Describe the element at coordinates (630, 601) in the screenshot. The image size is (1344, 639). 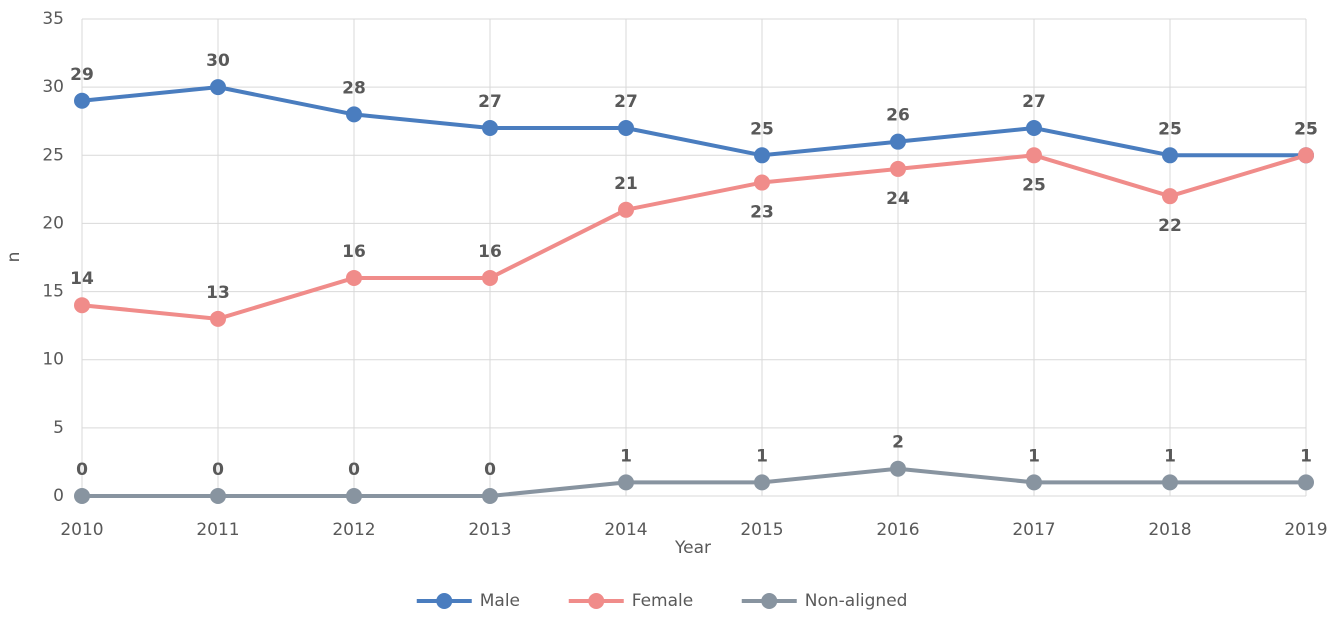
I see `legend-item: Female` at that location.